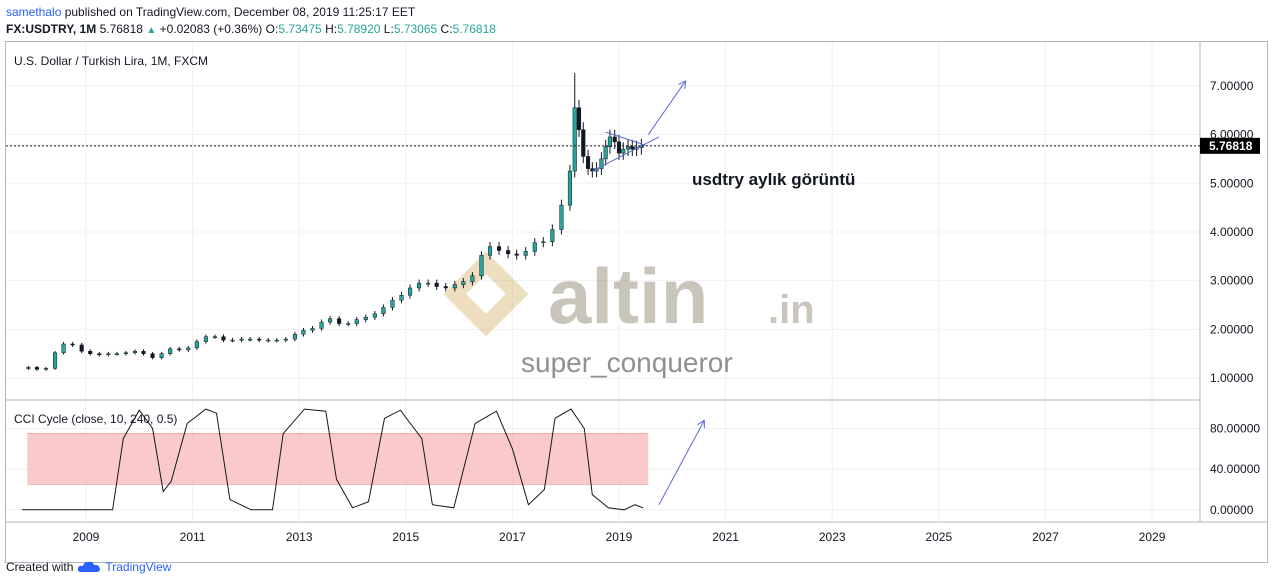 This screenshot has width=1274, height=586. What do you see at coordinates (300, 29) in the screenshot?
I see `open-value: 5.73475` at bounding box center [300, 29].